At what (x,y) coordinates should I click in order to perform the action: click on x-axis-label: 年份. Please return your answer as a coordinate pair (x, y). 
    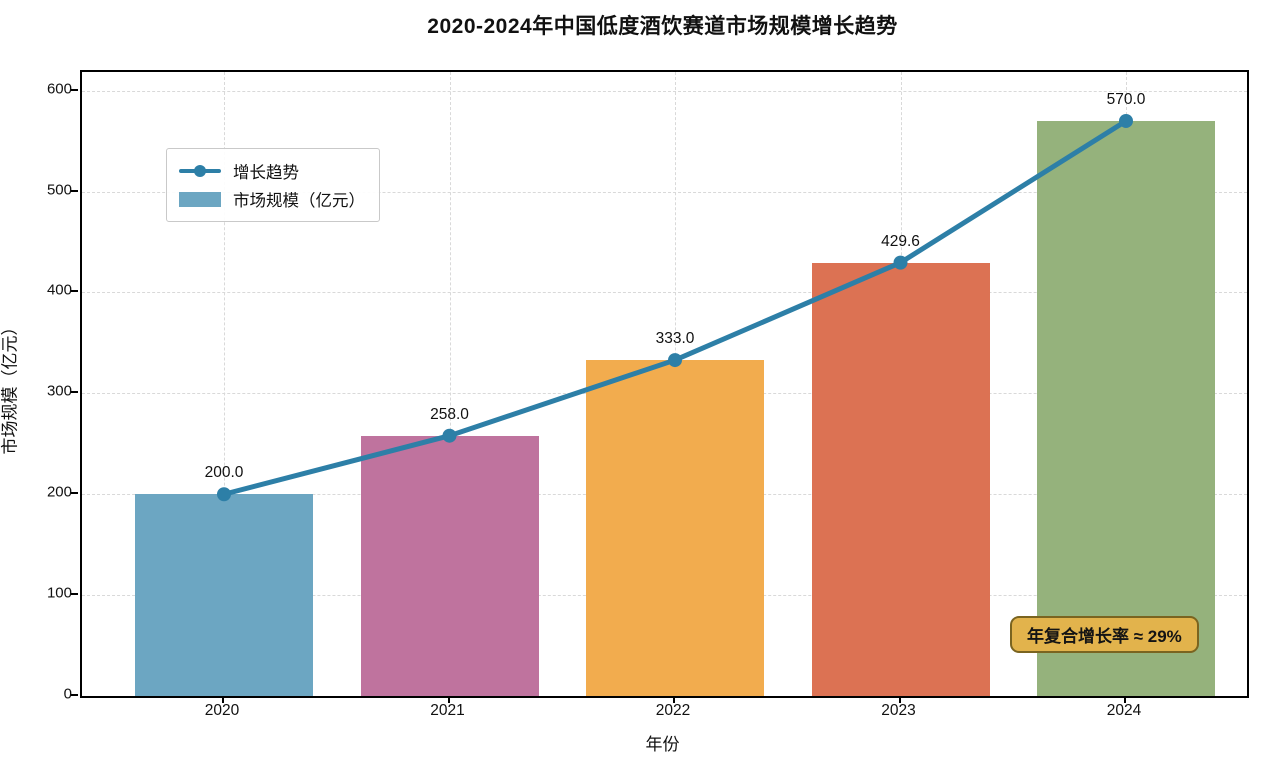
    Looking at the image, I should click on (662, 744).